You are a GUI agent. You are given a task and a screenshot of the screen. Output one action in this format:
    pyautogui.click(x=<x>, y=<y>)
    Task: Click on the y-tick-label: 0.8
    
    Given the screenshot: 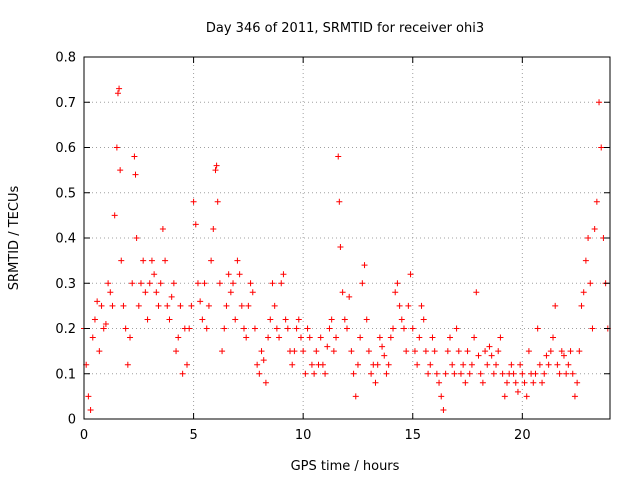 What is the action you would take?
    pyautogui.click(x=65, y=58)
    